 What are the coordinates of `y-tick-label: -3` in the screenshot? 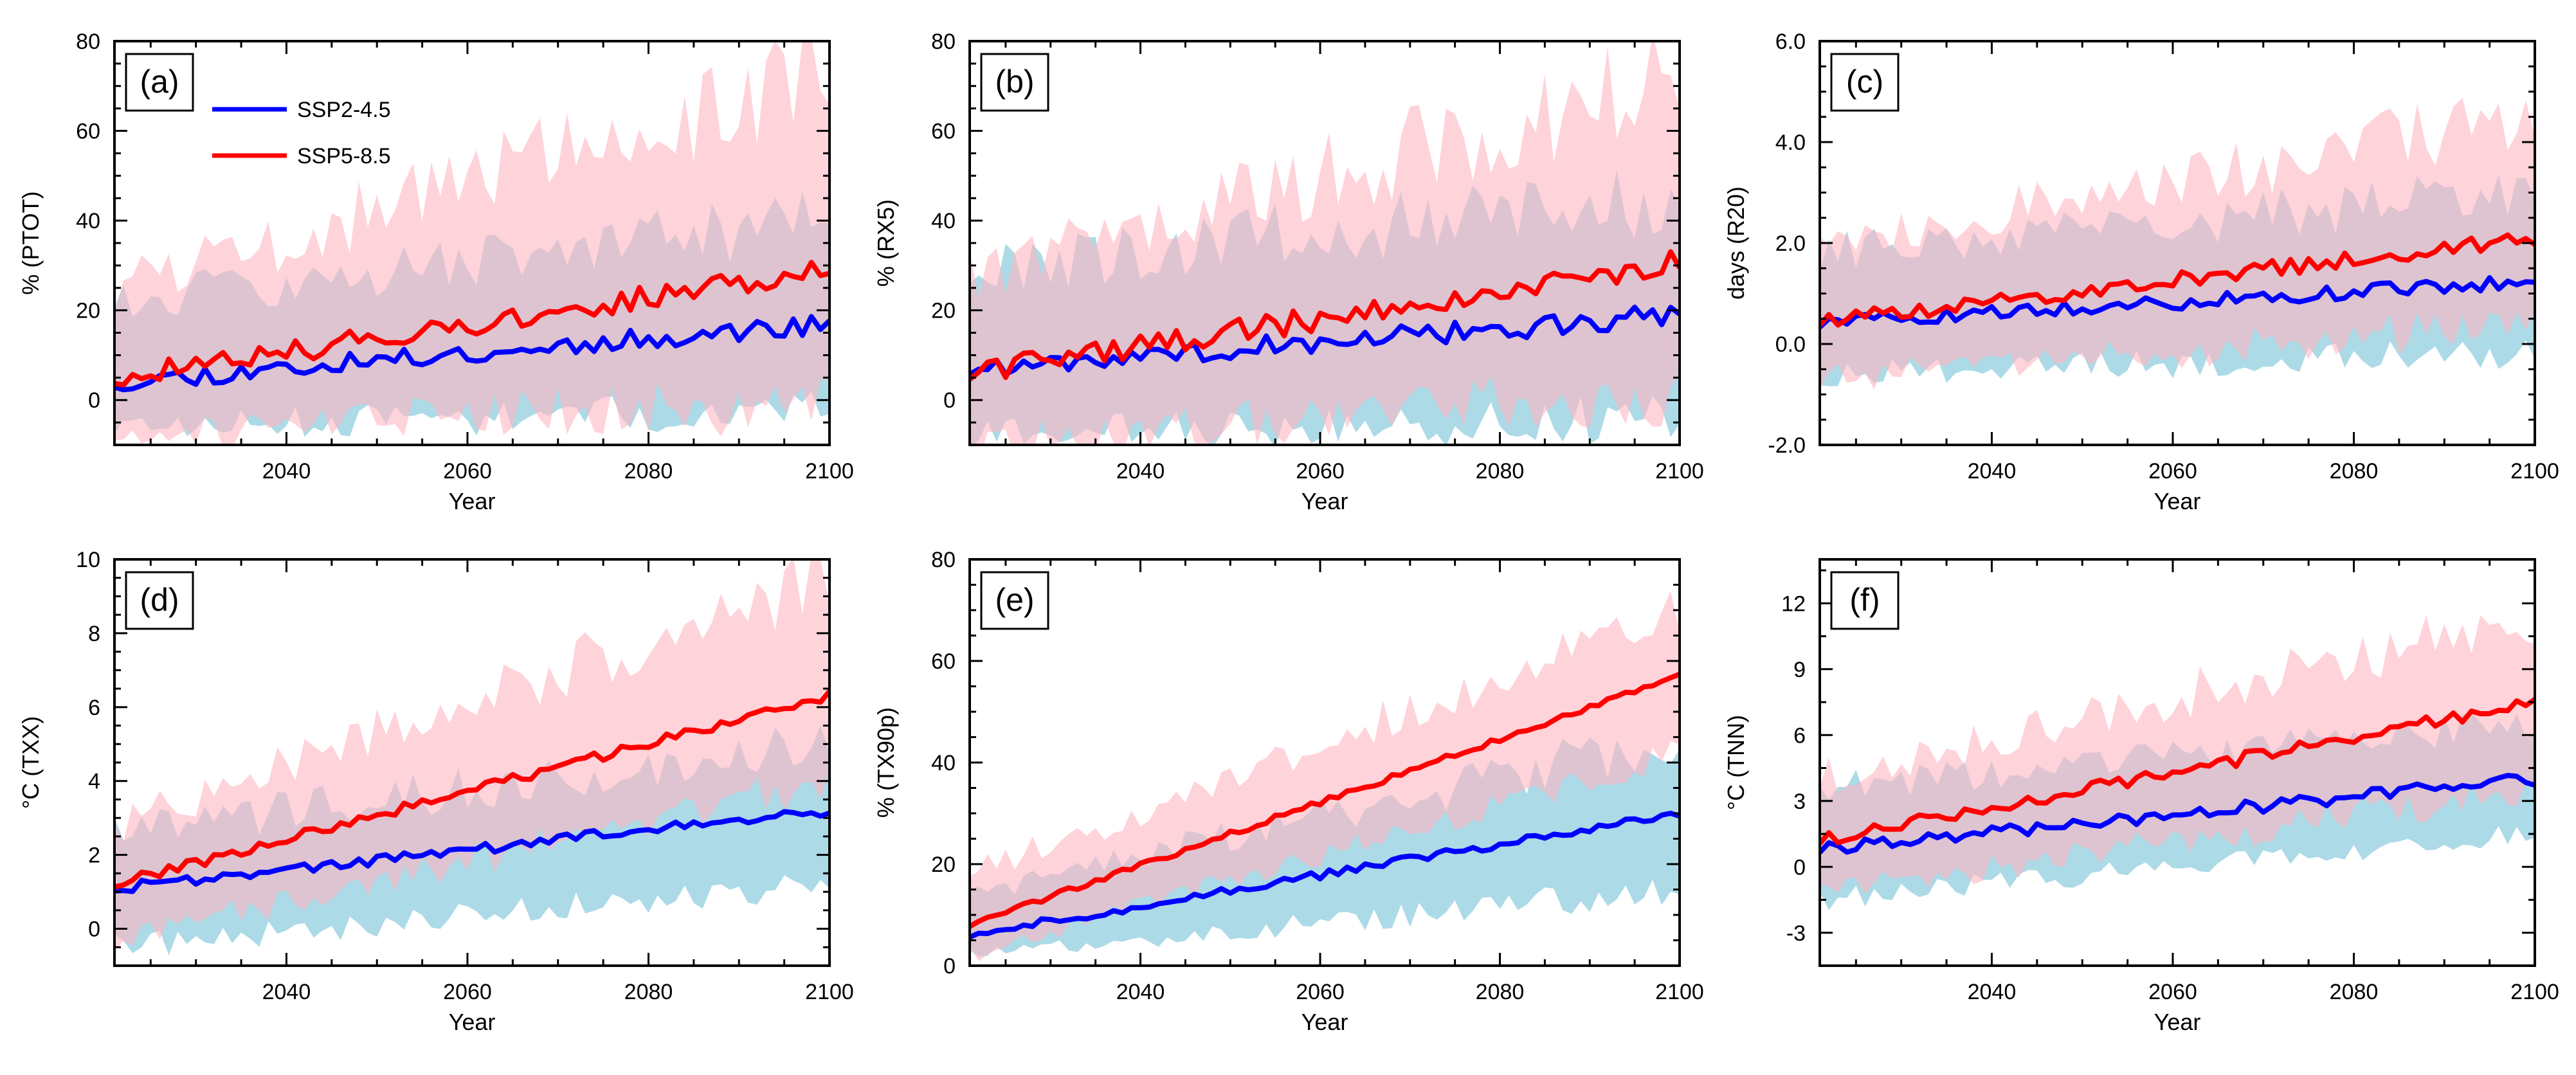 It's located at (1796, 933).